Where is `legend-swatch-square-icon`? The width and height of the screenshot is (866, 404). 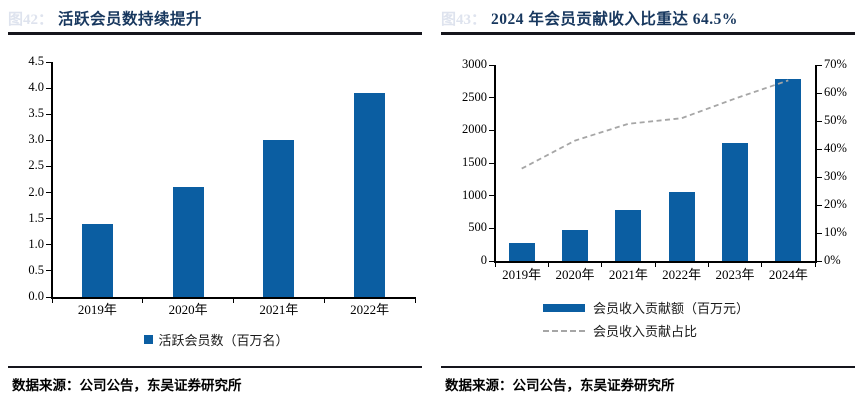 legend-swatch-square-icon is located at coordinates (149, 339).